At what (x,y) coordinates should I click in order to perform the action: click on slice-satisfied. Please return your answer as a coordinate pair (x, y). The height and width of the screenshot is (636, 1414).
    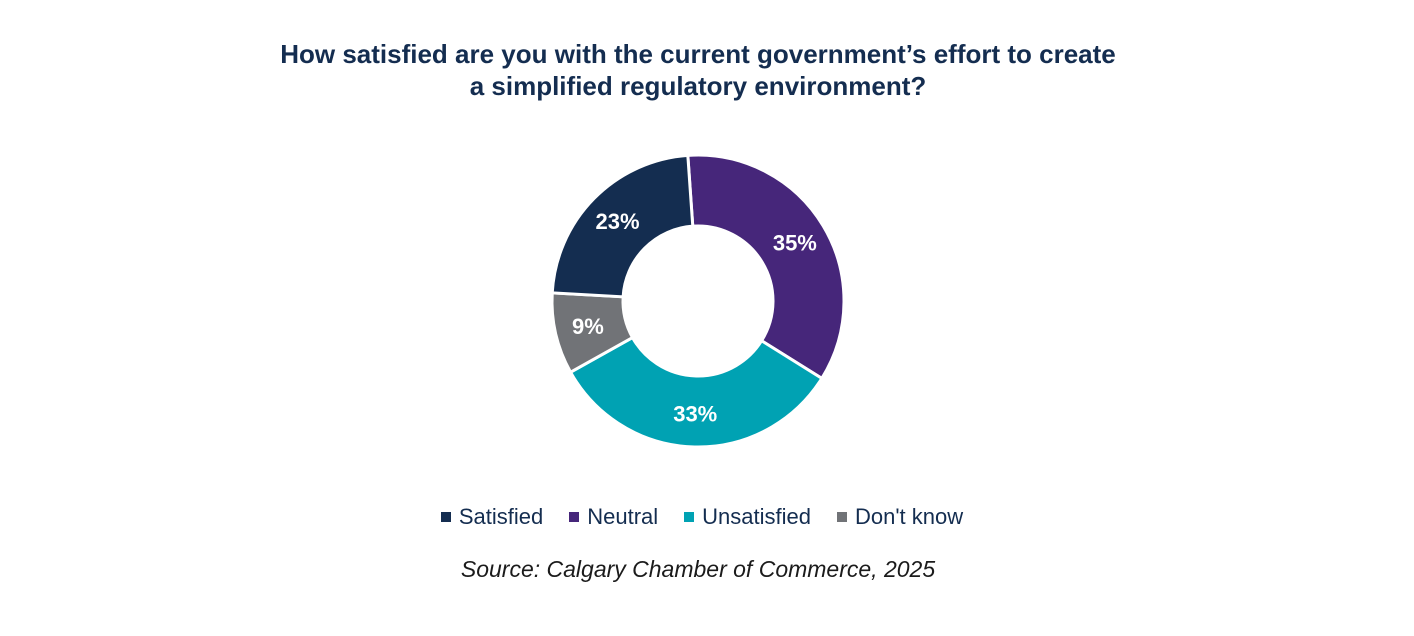
    Looking at the image, I should click on (622, 226).